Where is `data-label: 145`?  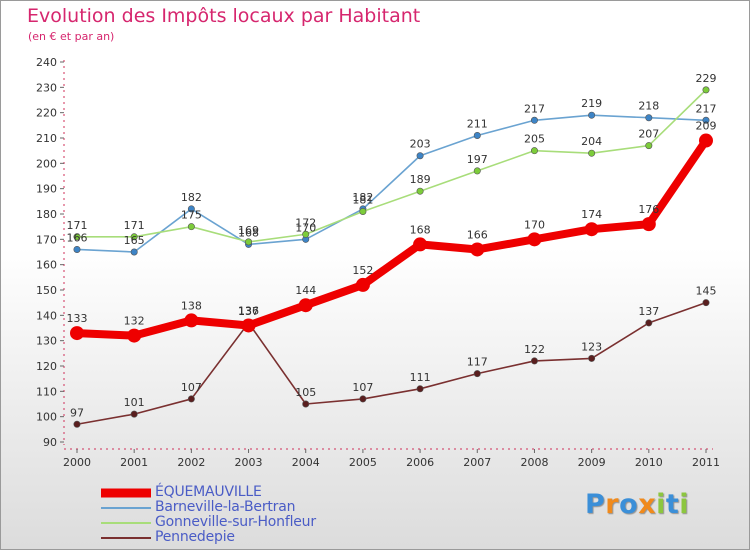 data-label: 145 is located at coordinates (706, 291).